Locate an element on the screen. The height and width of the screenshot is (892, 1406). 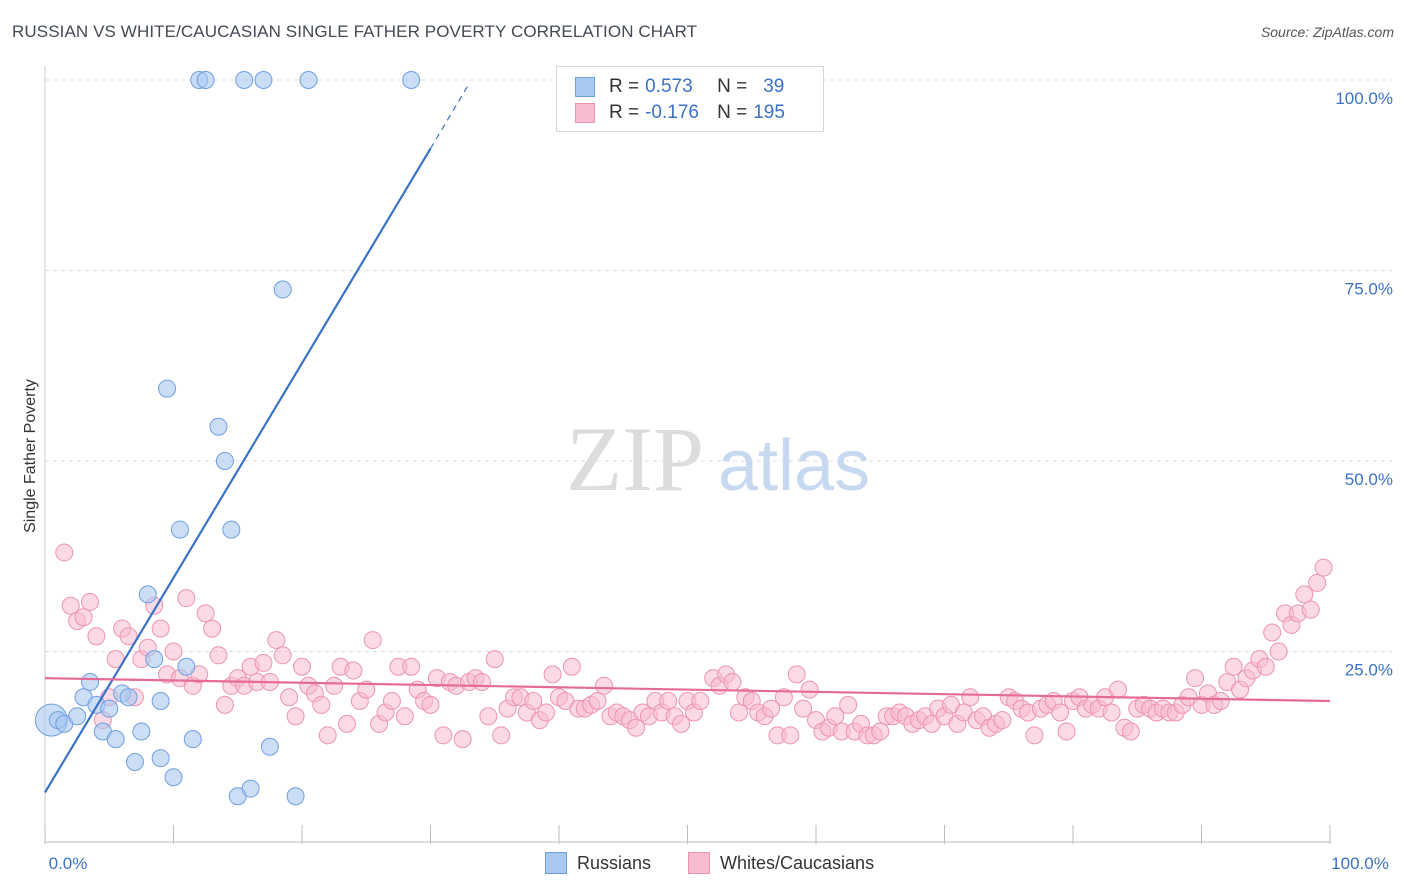
russians-swatch is located at coordinates (585, 87).